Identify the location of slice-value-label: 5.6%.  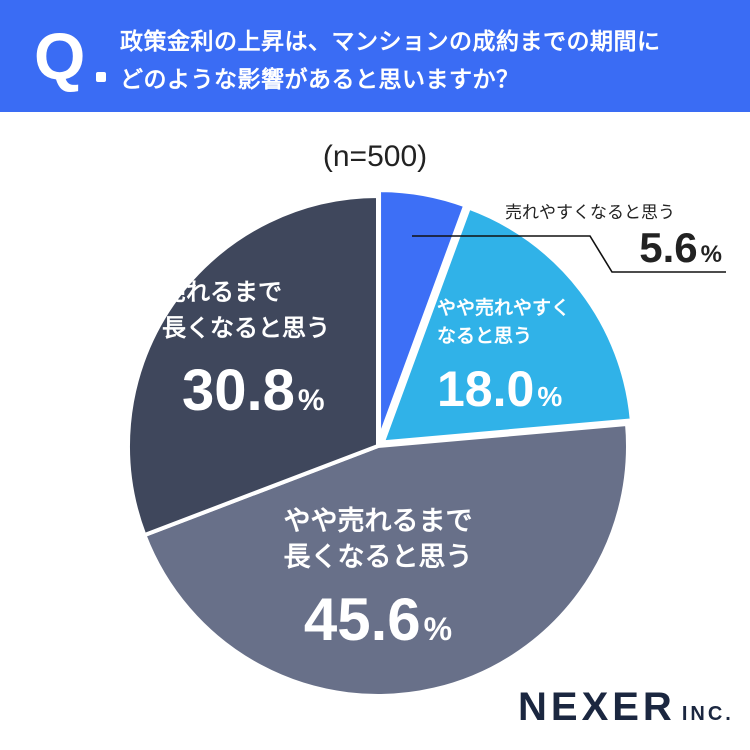
(680, 247).